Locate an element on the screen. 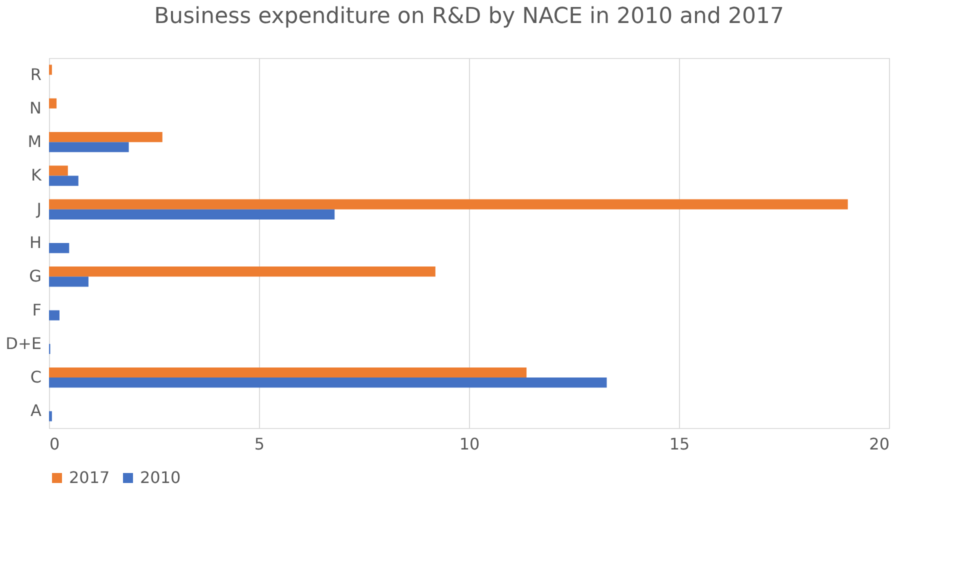 The width and height of the screenshot is (957, 581). y-tick-label: K is located at coordinates (36, 175).